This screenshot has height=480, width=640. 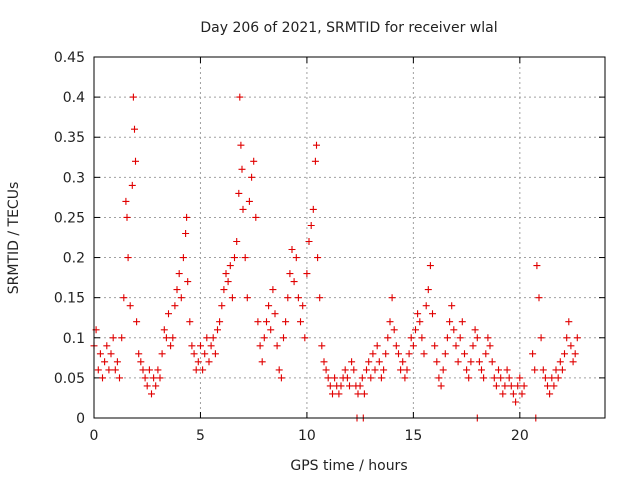 What do you see at coordinates (307, 436) in the screenshot?
I see `x-tick-label: 10` at bounding box center [307, 436].